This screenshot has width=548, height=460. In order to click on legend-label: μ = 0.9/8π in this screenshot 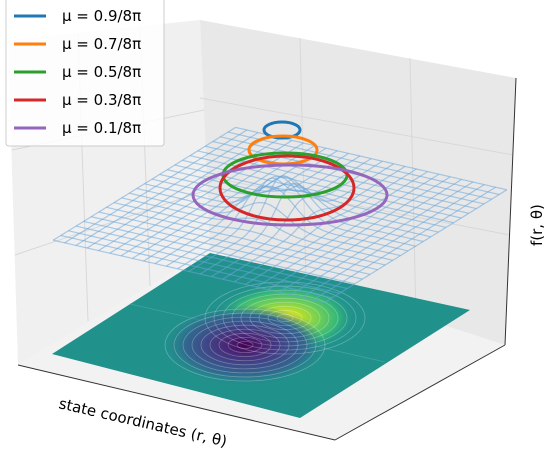, I will do `click(101, 16)`.